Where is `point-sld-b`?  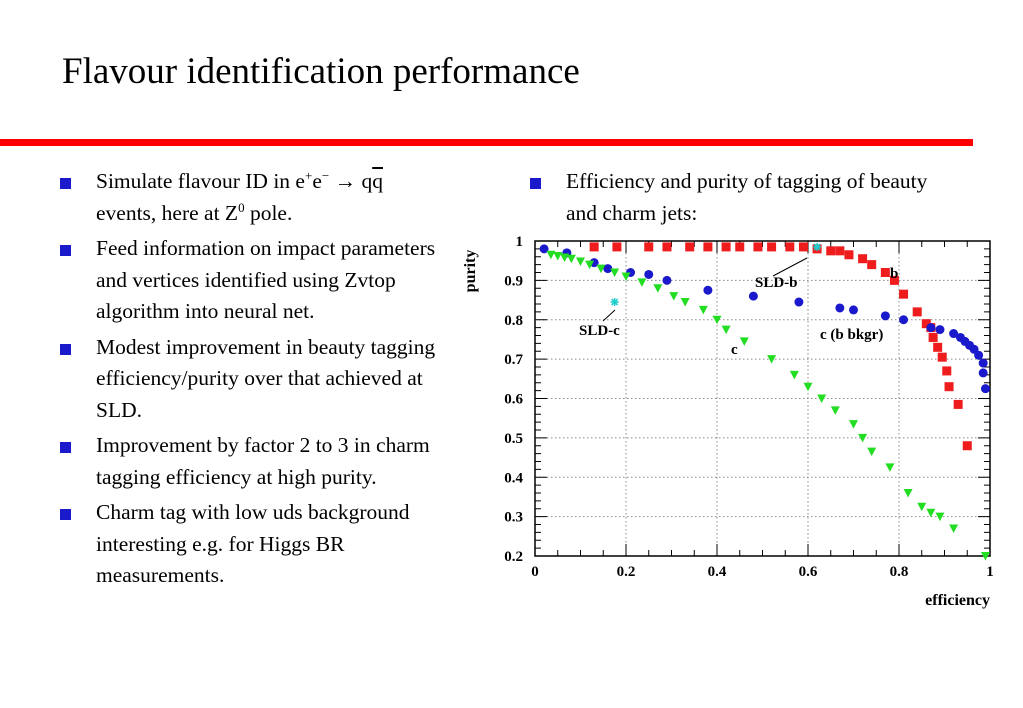
point-sld-b is located at coordinates (817, 246).